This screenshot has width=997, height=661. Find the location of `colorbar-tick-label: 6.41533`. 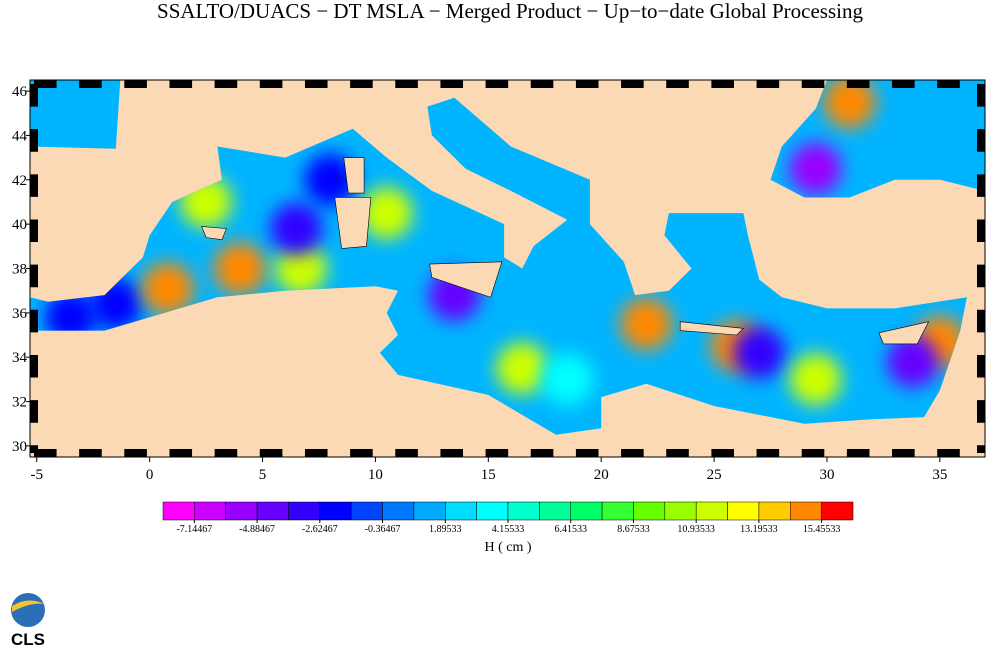

colorbar-tick-label: 6.41533 is located at coordinates (570, 529).